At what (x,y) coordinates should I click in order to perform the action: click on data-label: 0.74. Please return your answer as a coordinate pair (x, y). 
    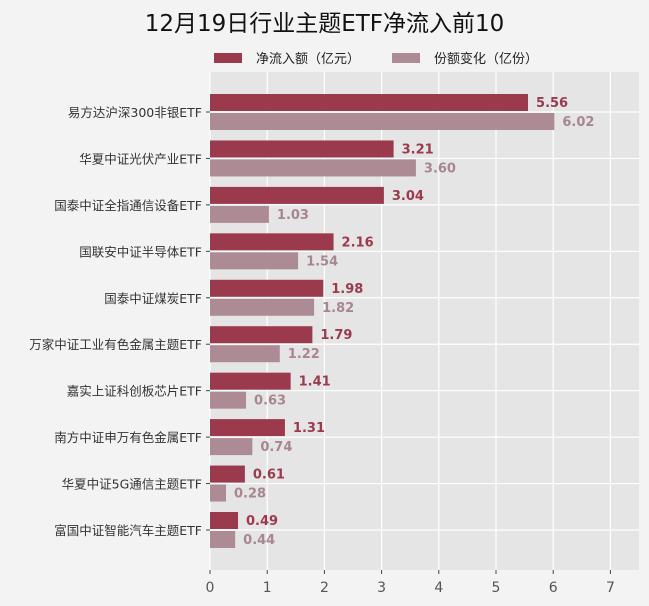
    Looking at the image, I should click on (276, 447).